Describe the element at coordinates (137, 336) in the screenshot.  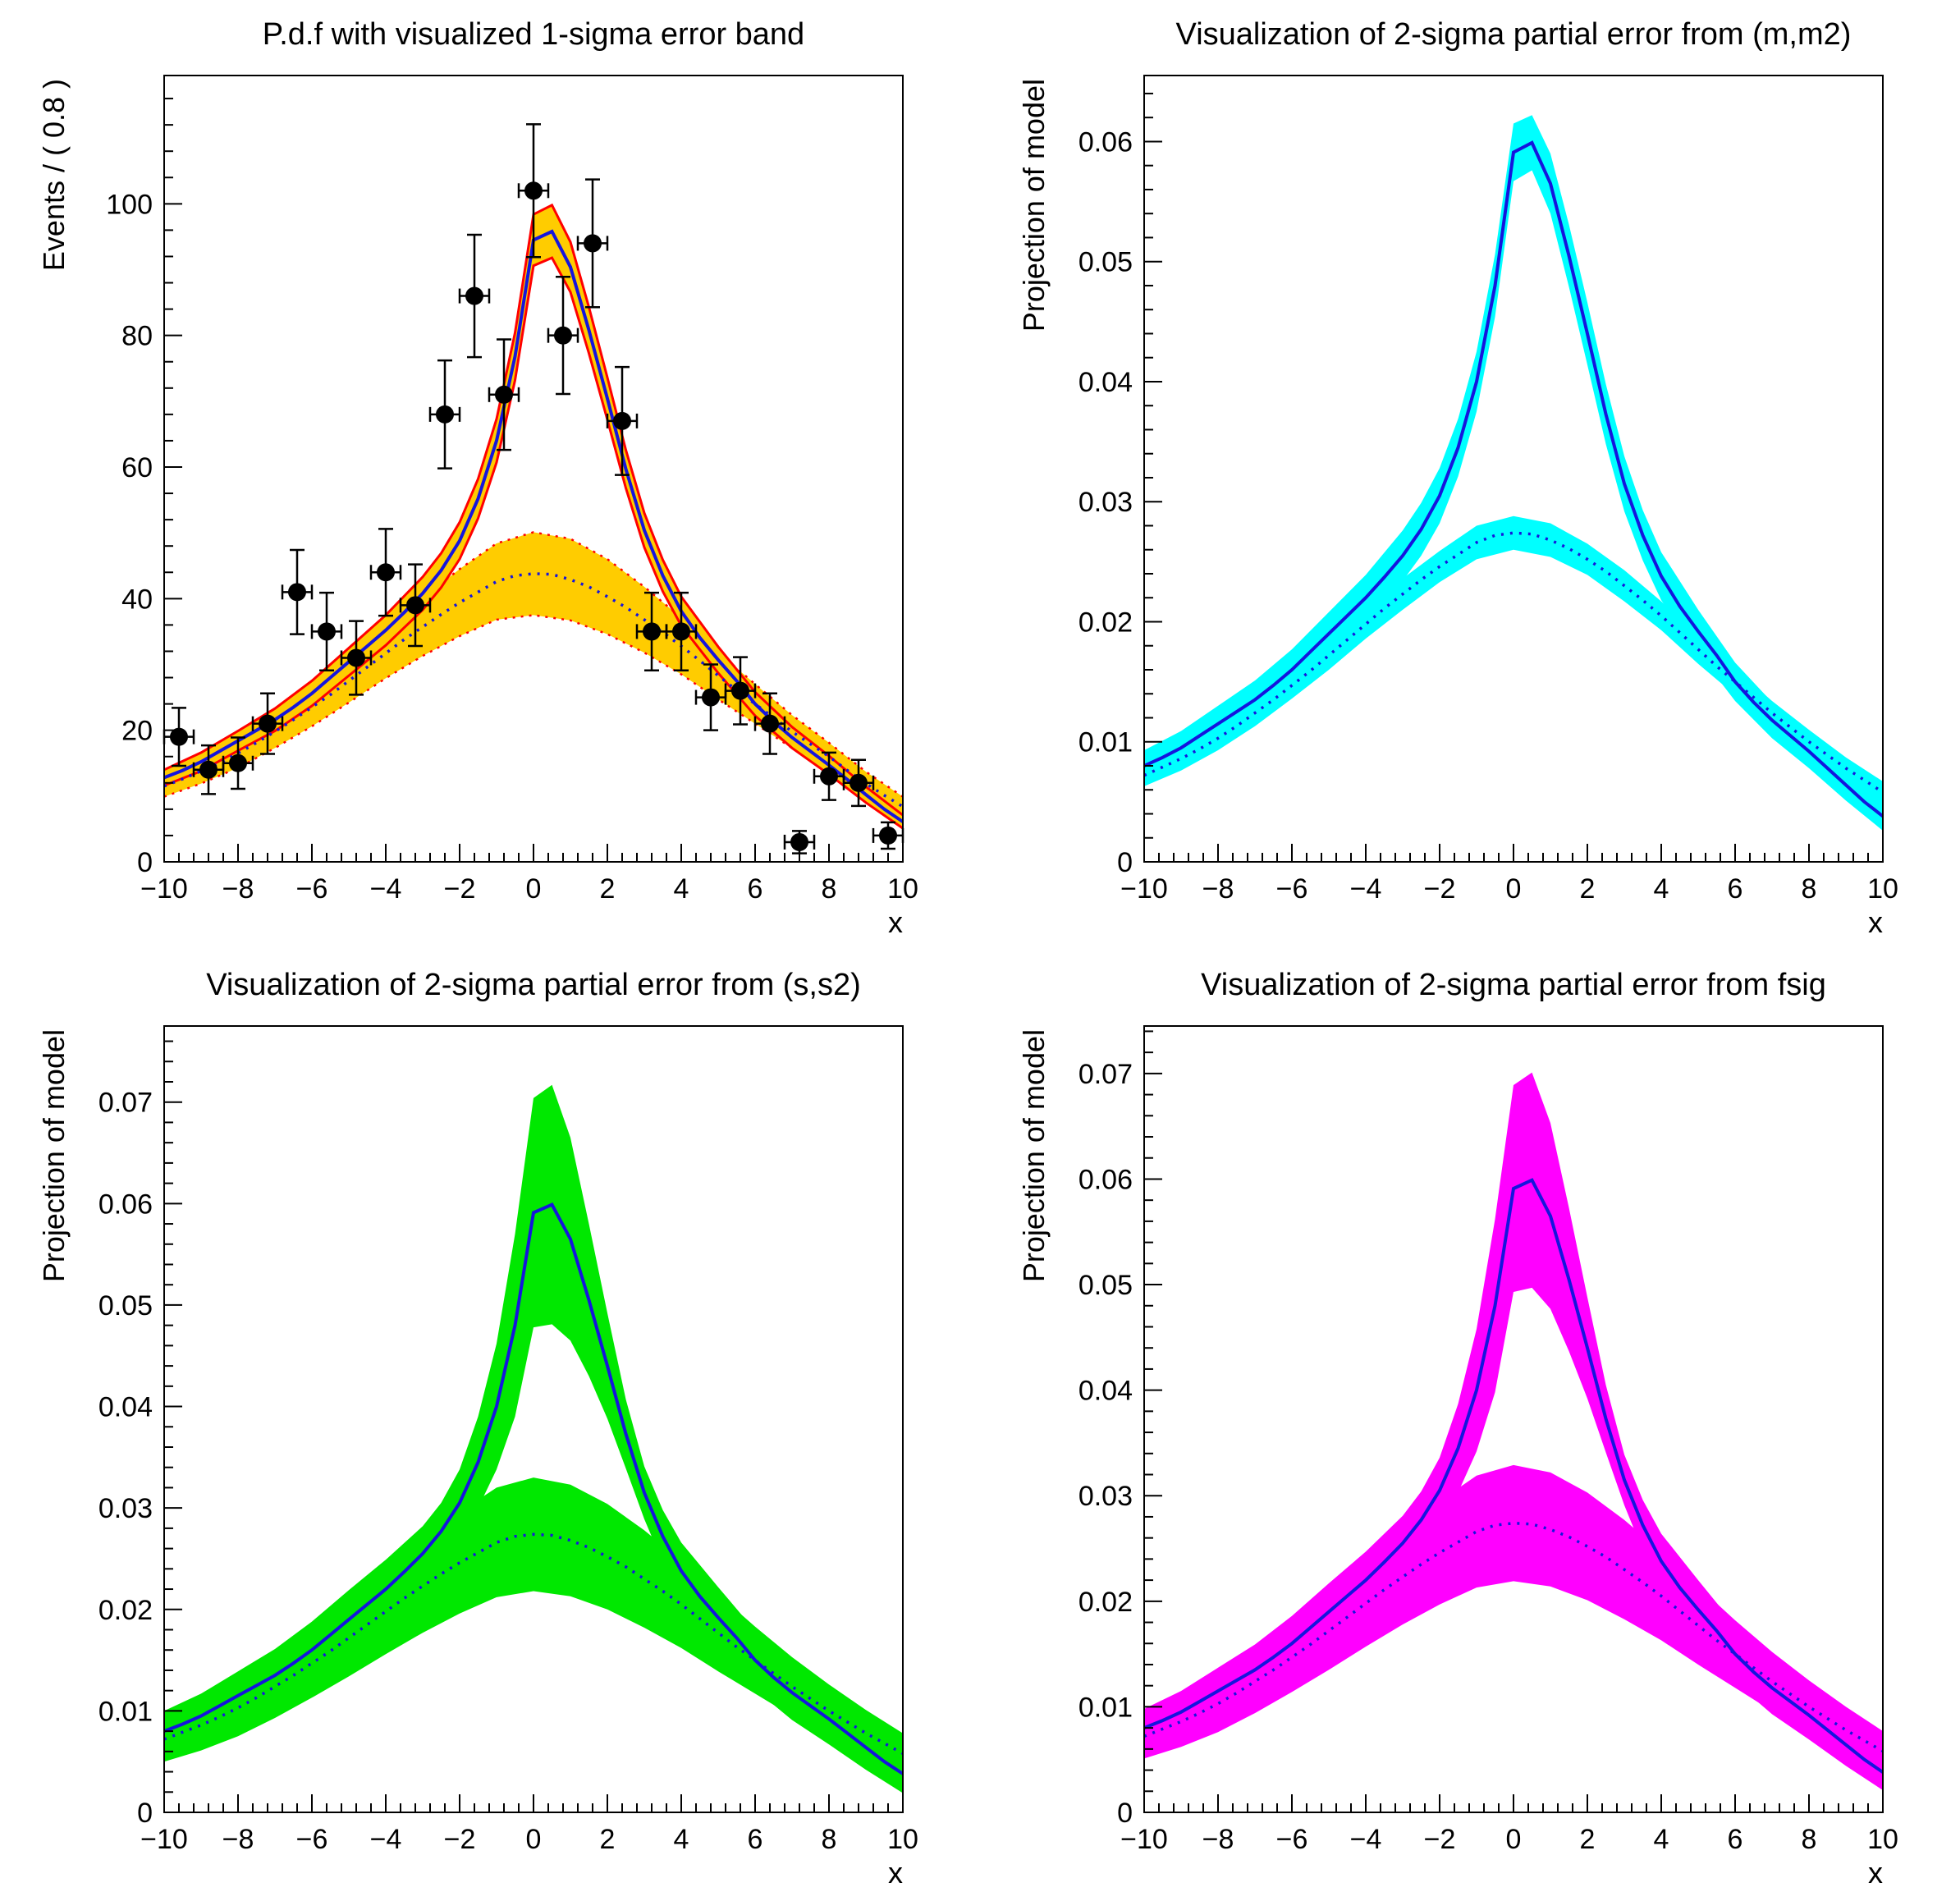
I see `tick-label: 80` at that location.